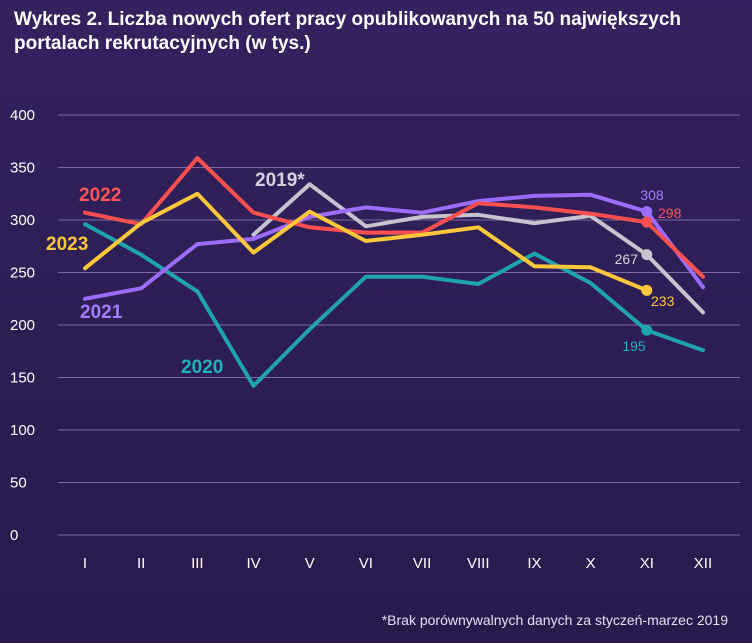 This screenshot has height=643, width=752. Describe the element at coordinates (534, 563) in the screenshot. I see `x-tick-label: IX` at that location.